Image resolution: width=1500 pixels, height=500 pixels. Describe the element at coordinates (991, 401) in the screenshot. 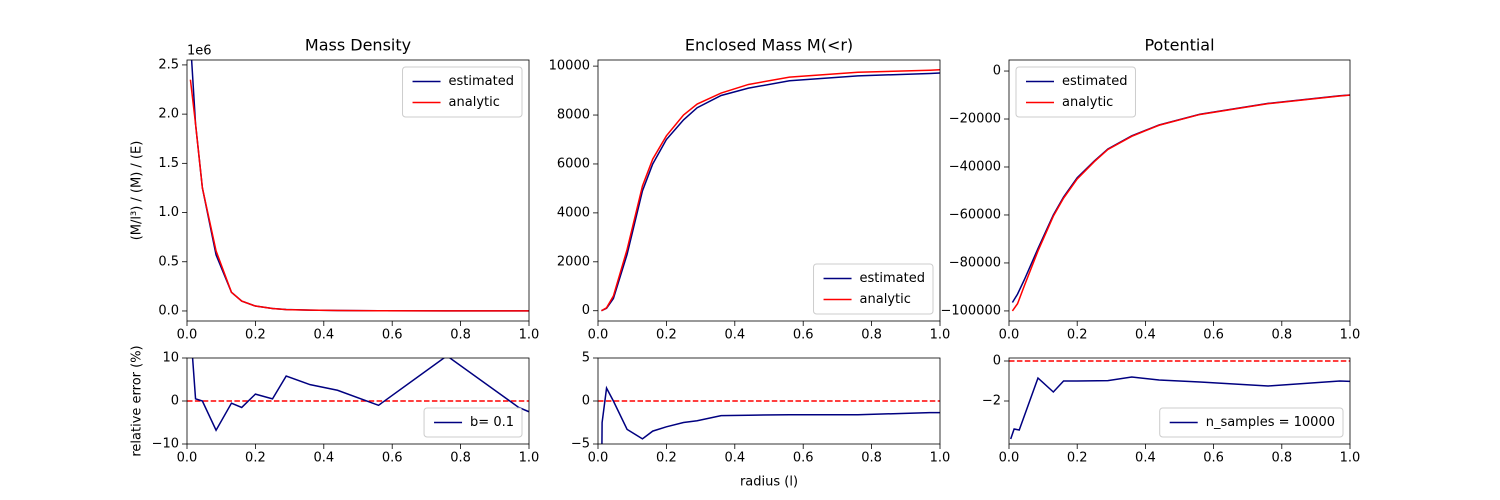

I see `y-tick-label: −2` at that location.